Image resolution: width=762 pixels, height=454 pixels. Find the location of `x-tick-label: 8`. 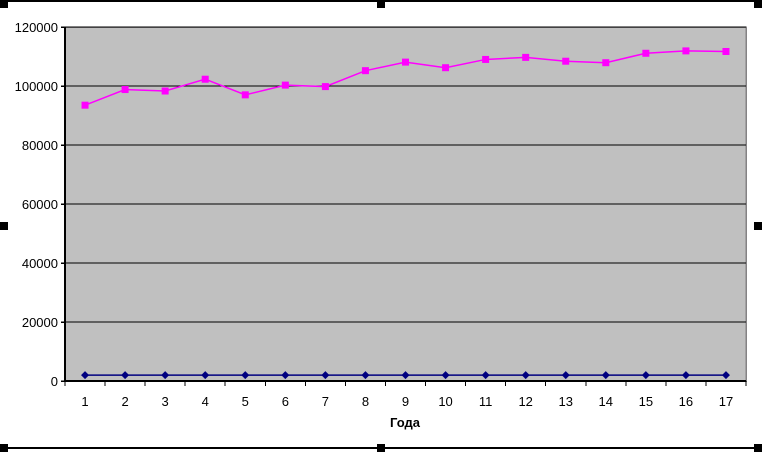

x-tick-label: 8 is located at coordinates (365, 401).